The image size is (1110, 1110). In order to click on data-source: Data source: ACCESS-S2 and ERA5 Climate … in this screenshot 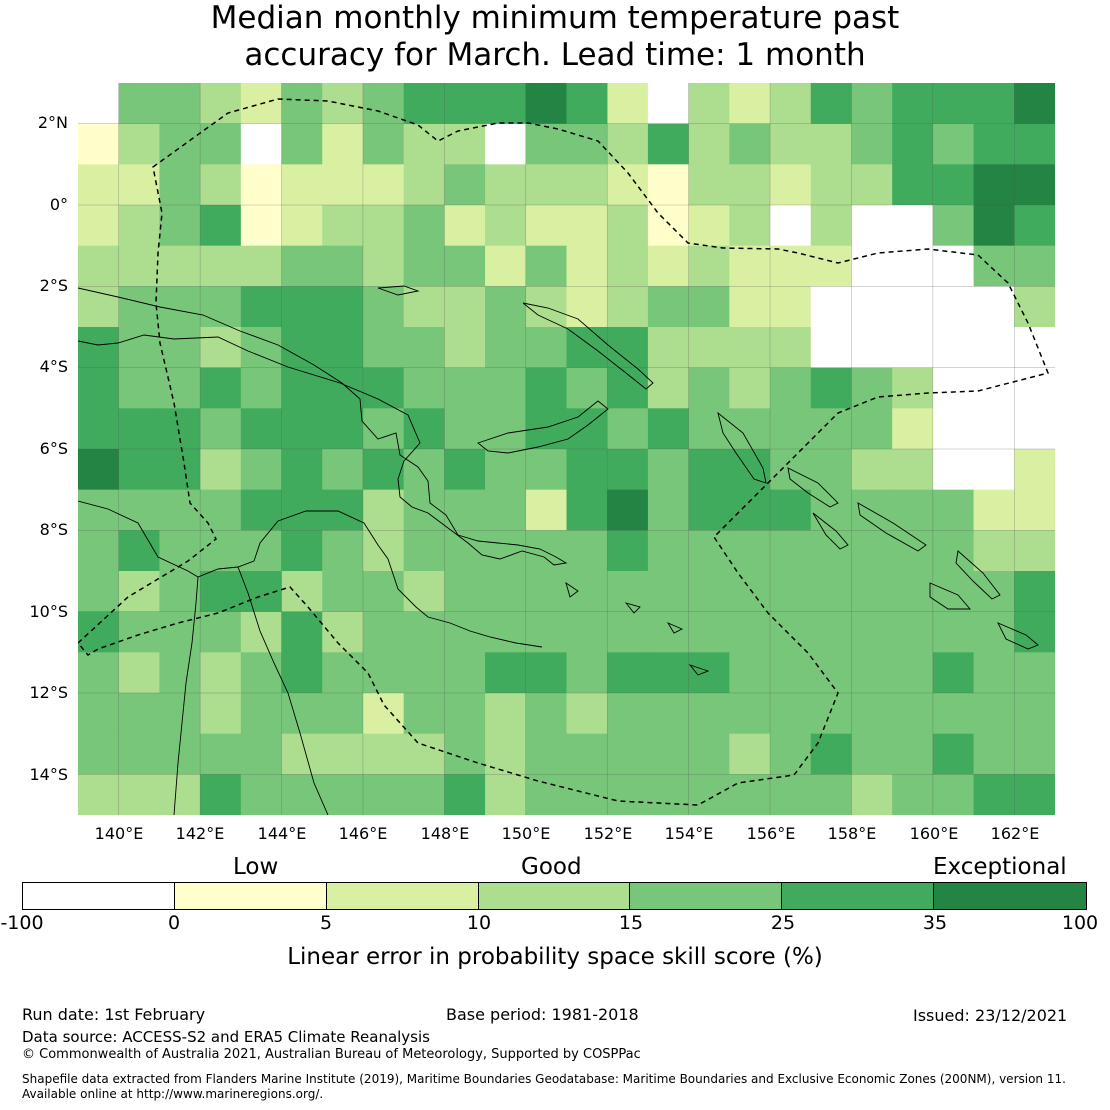, I will do `click(226, 1037)`.